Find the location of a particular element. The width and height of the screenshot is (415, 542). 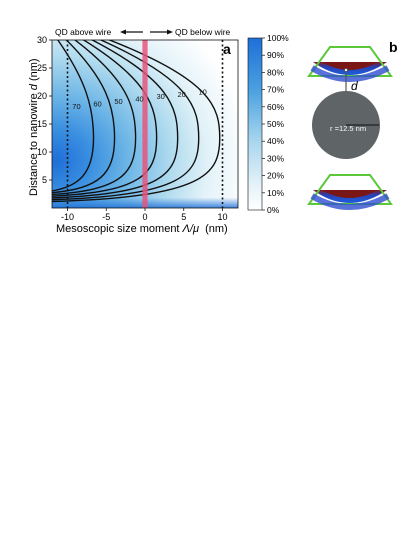

contour-label: 20 is located at coordinates (181, 94).